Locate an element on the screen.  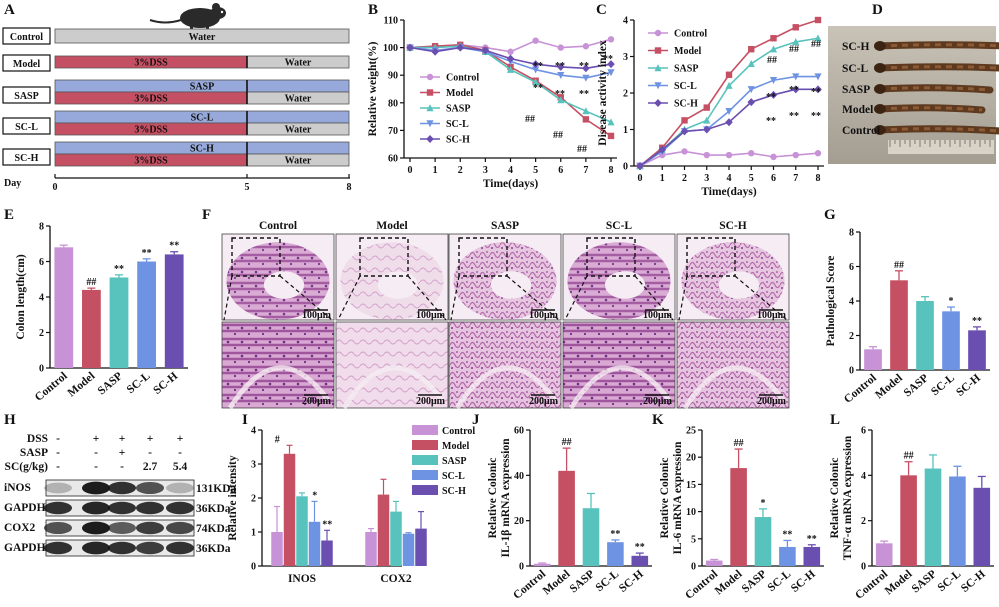
panelB-y-tick: 60 is located at coordinates (393, 159).